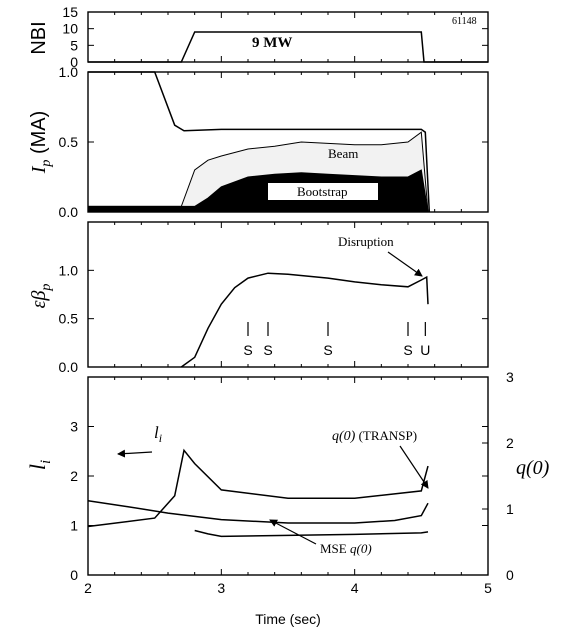 The width and height of the screenshot is (562, 632). What do you see at coordinates (344, 436) in the screenshot?
I see `q0-transp-main: q(0)` at bounding box center [344, 436].